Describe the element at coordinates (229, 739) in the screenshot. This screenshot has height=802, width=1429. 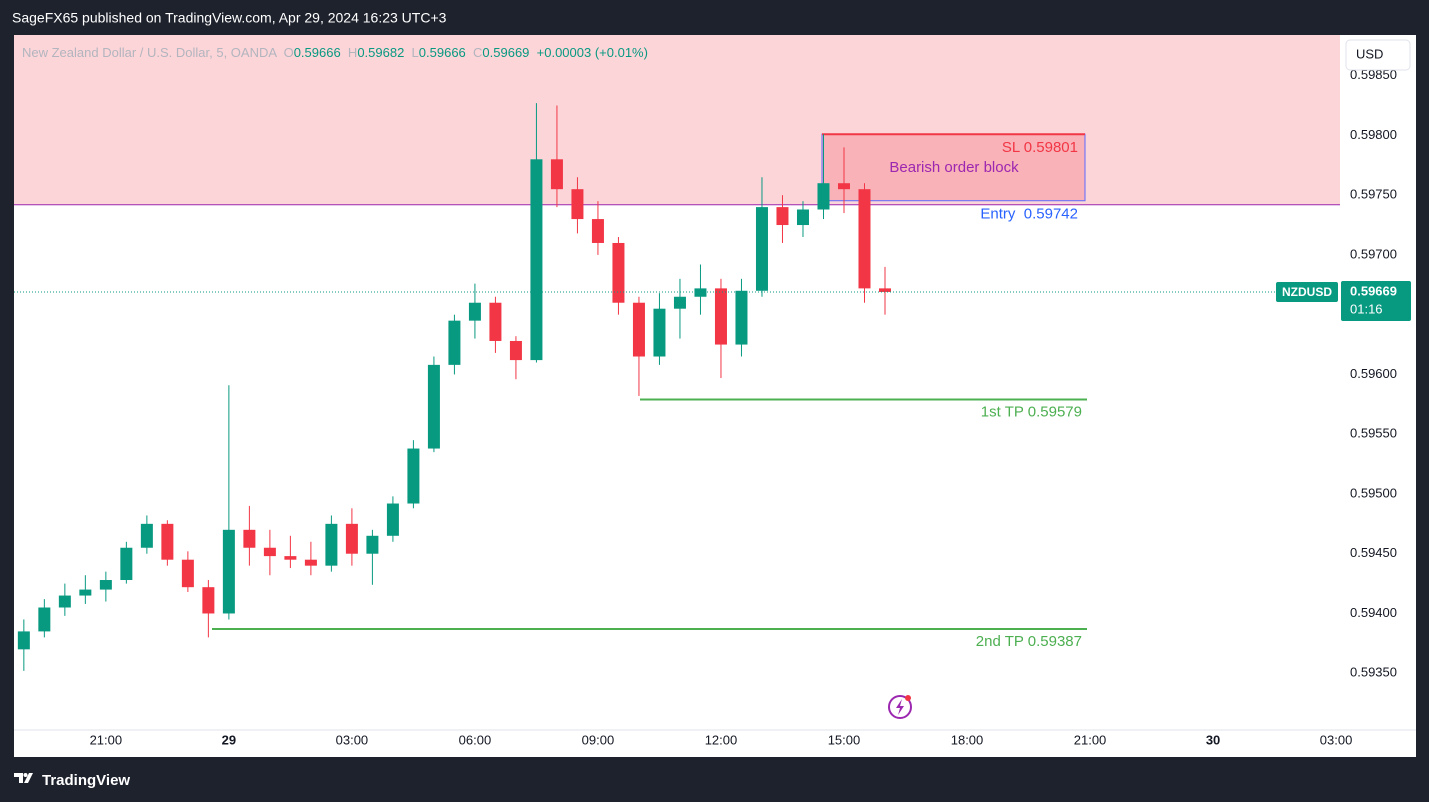
I see `x-tick-label: 29` at that location.